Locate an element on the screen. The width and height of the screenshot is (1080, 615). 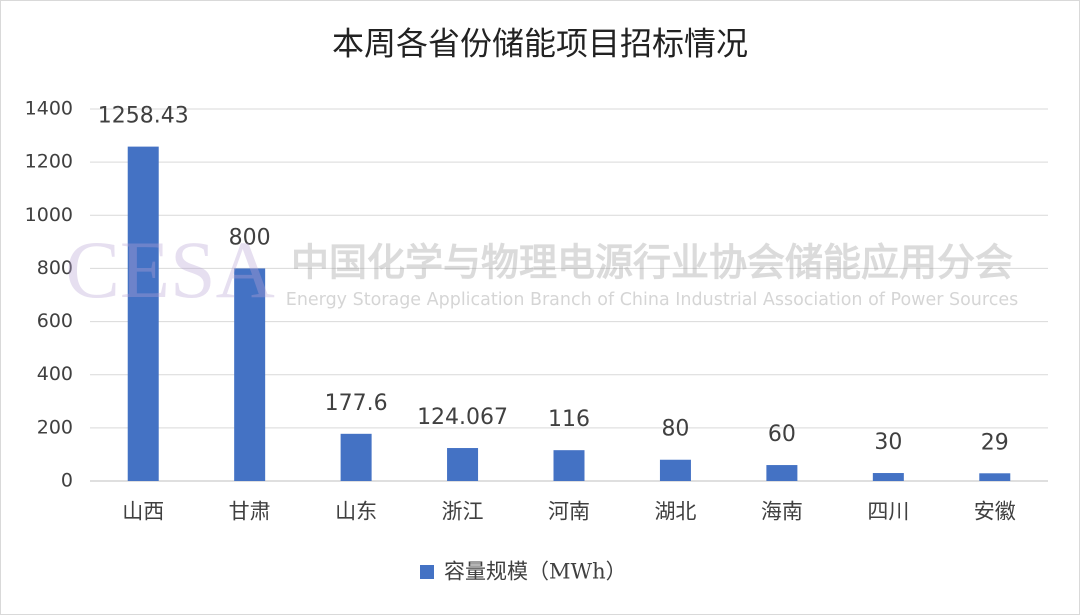
x-tick-label: 安徽 is located at coordinates (995, 512).